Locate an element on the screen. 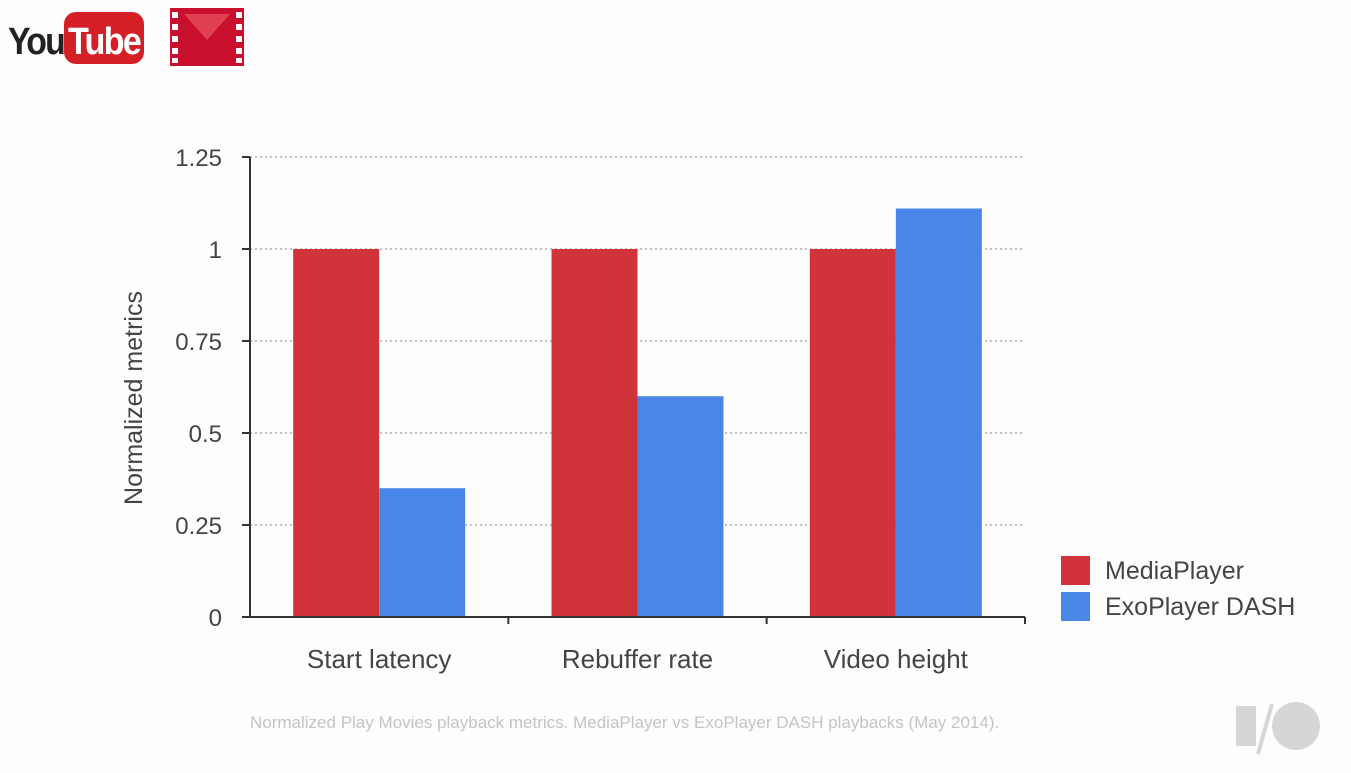 This screenshot has width=1351, height=773. x-tick-label: Start latency is located at coordinates (379, 659).